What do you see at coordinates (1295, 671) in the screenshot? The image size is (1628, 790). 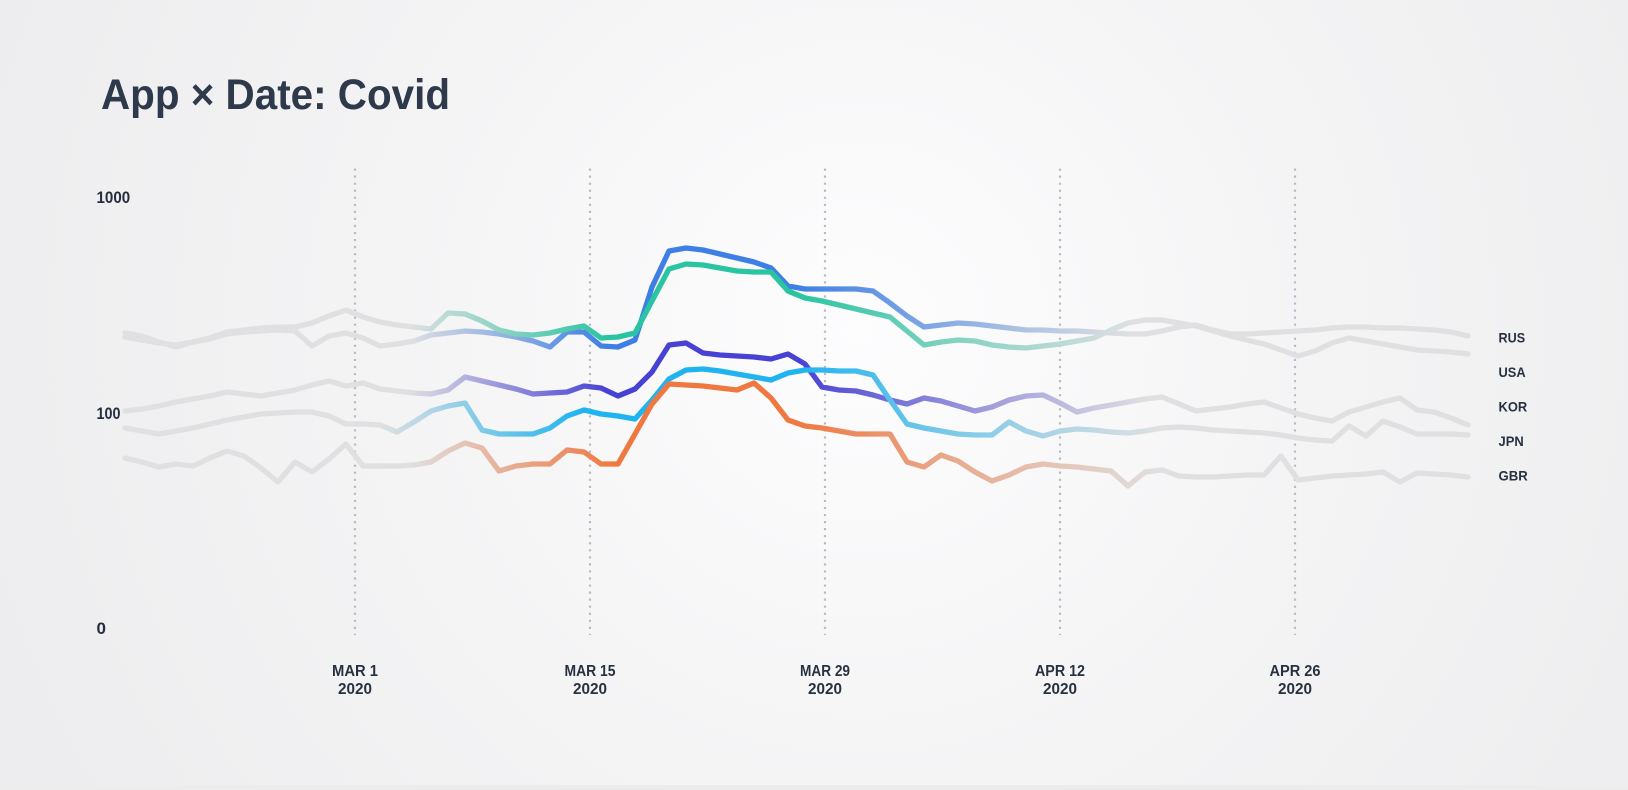 I see `svg-text: APR 26` at bounding box center [1295, 671].